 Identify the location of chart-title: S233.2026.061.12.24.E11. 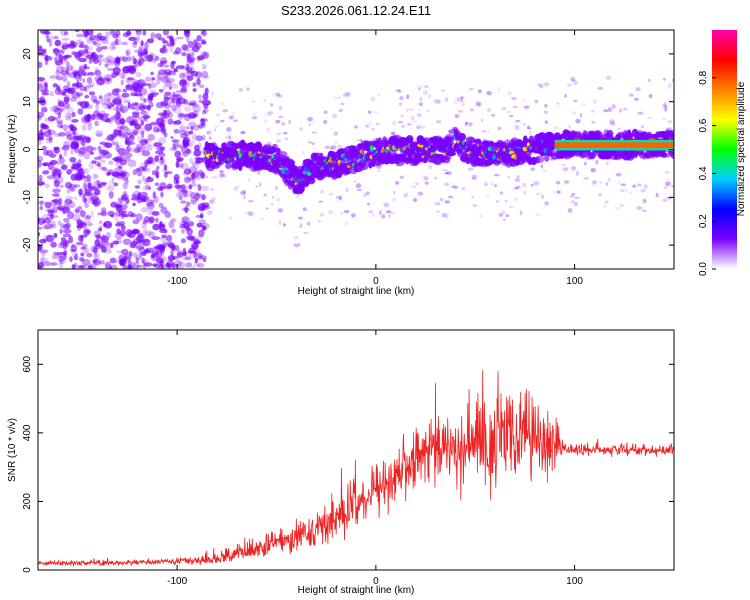
(356, 10).